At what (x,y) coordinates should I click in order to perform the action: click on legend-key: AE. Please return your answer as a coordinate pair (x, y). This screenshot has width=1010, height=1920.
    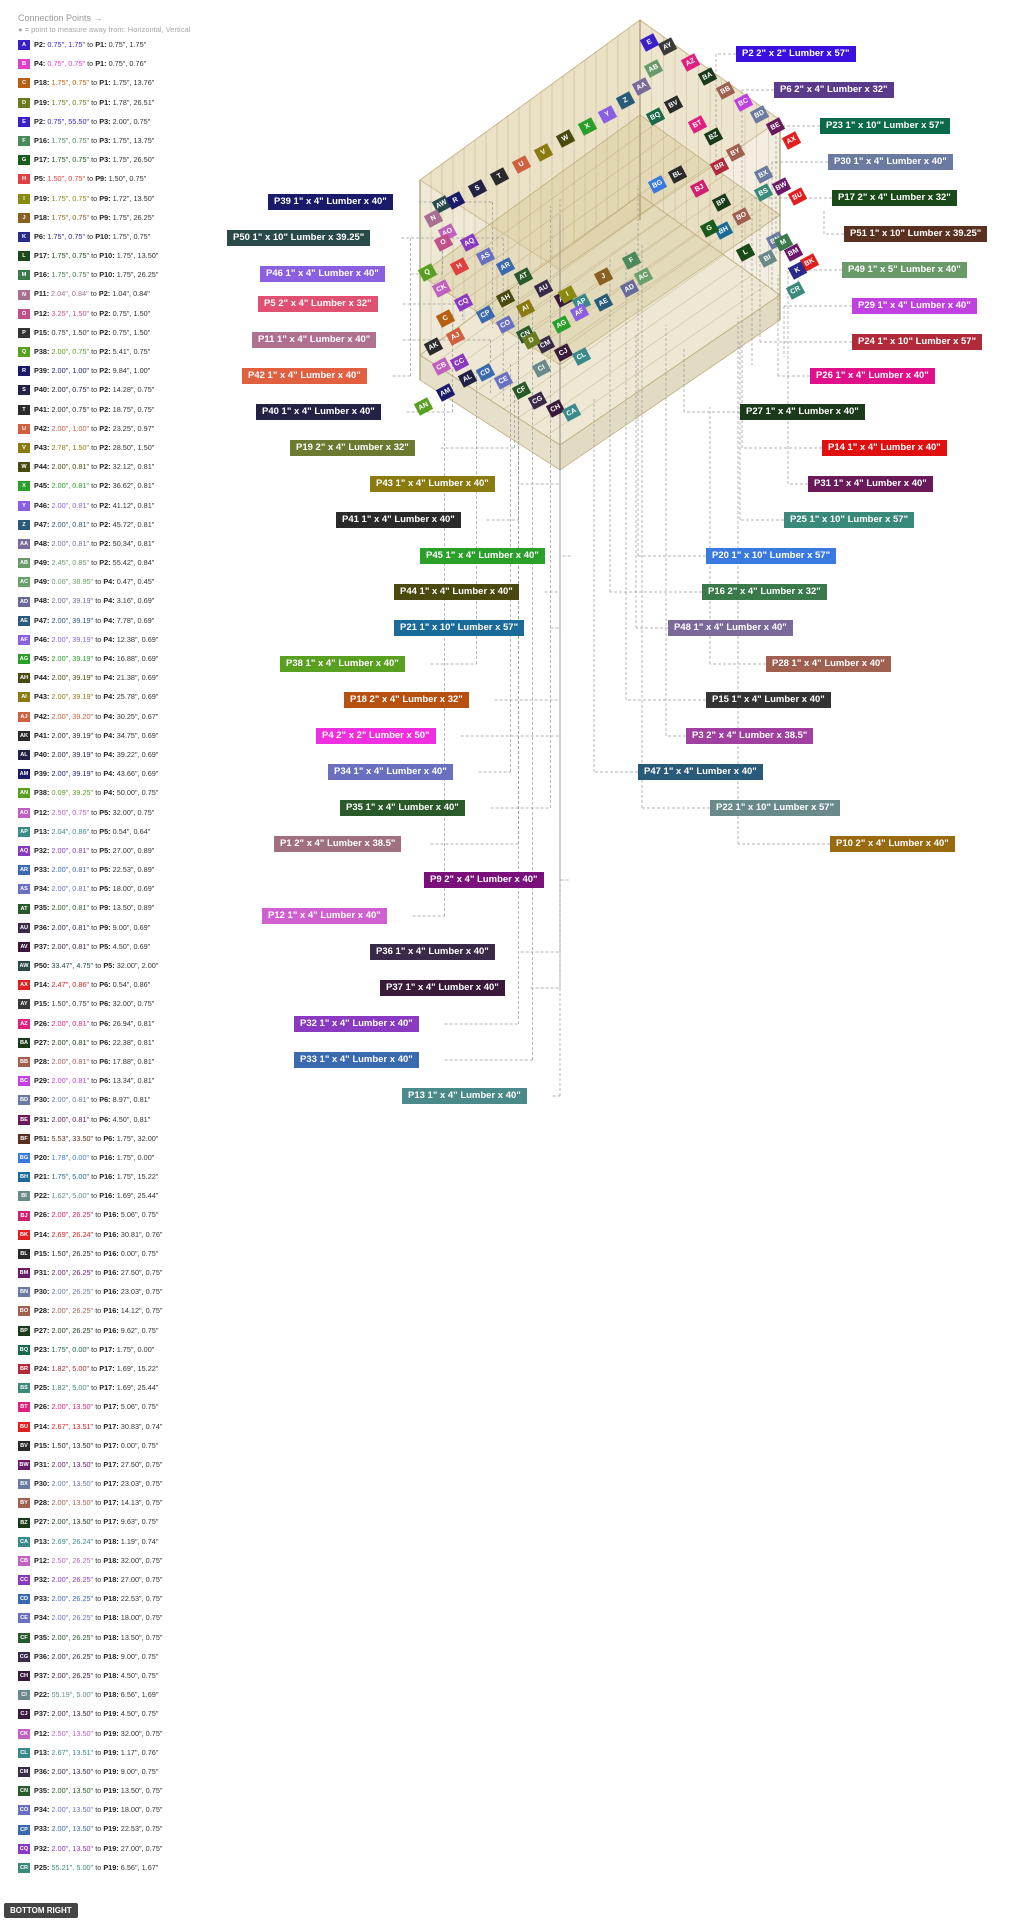
    Looking at the image, I should click on (24, 620).